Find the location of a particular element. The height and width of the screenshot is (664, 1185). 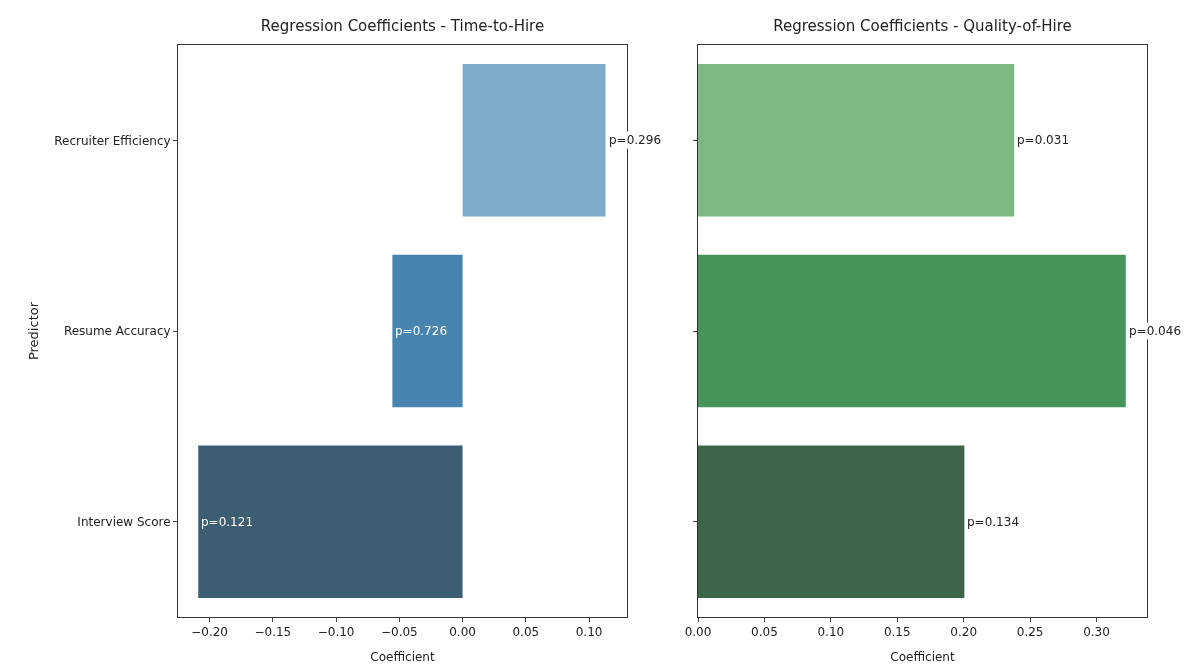

x-tick-label: 0.25 is located at coordinates (1030, 632).